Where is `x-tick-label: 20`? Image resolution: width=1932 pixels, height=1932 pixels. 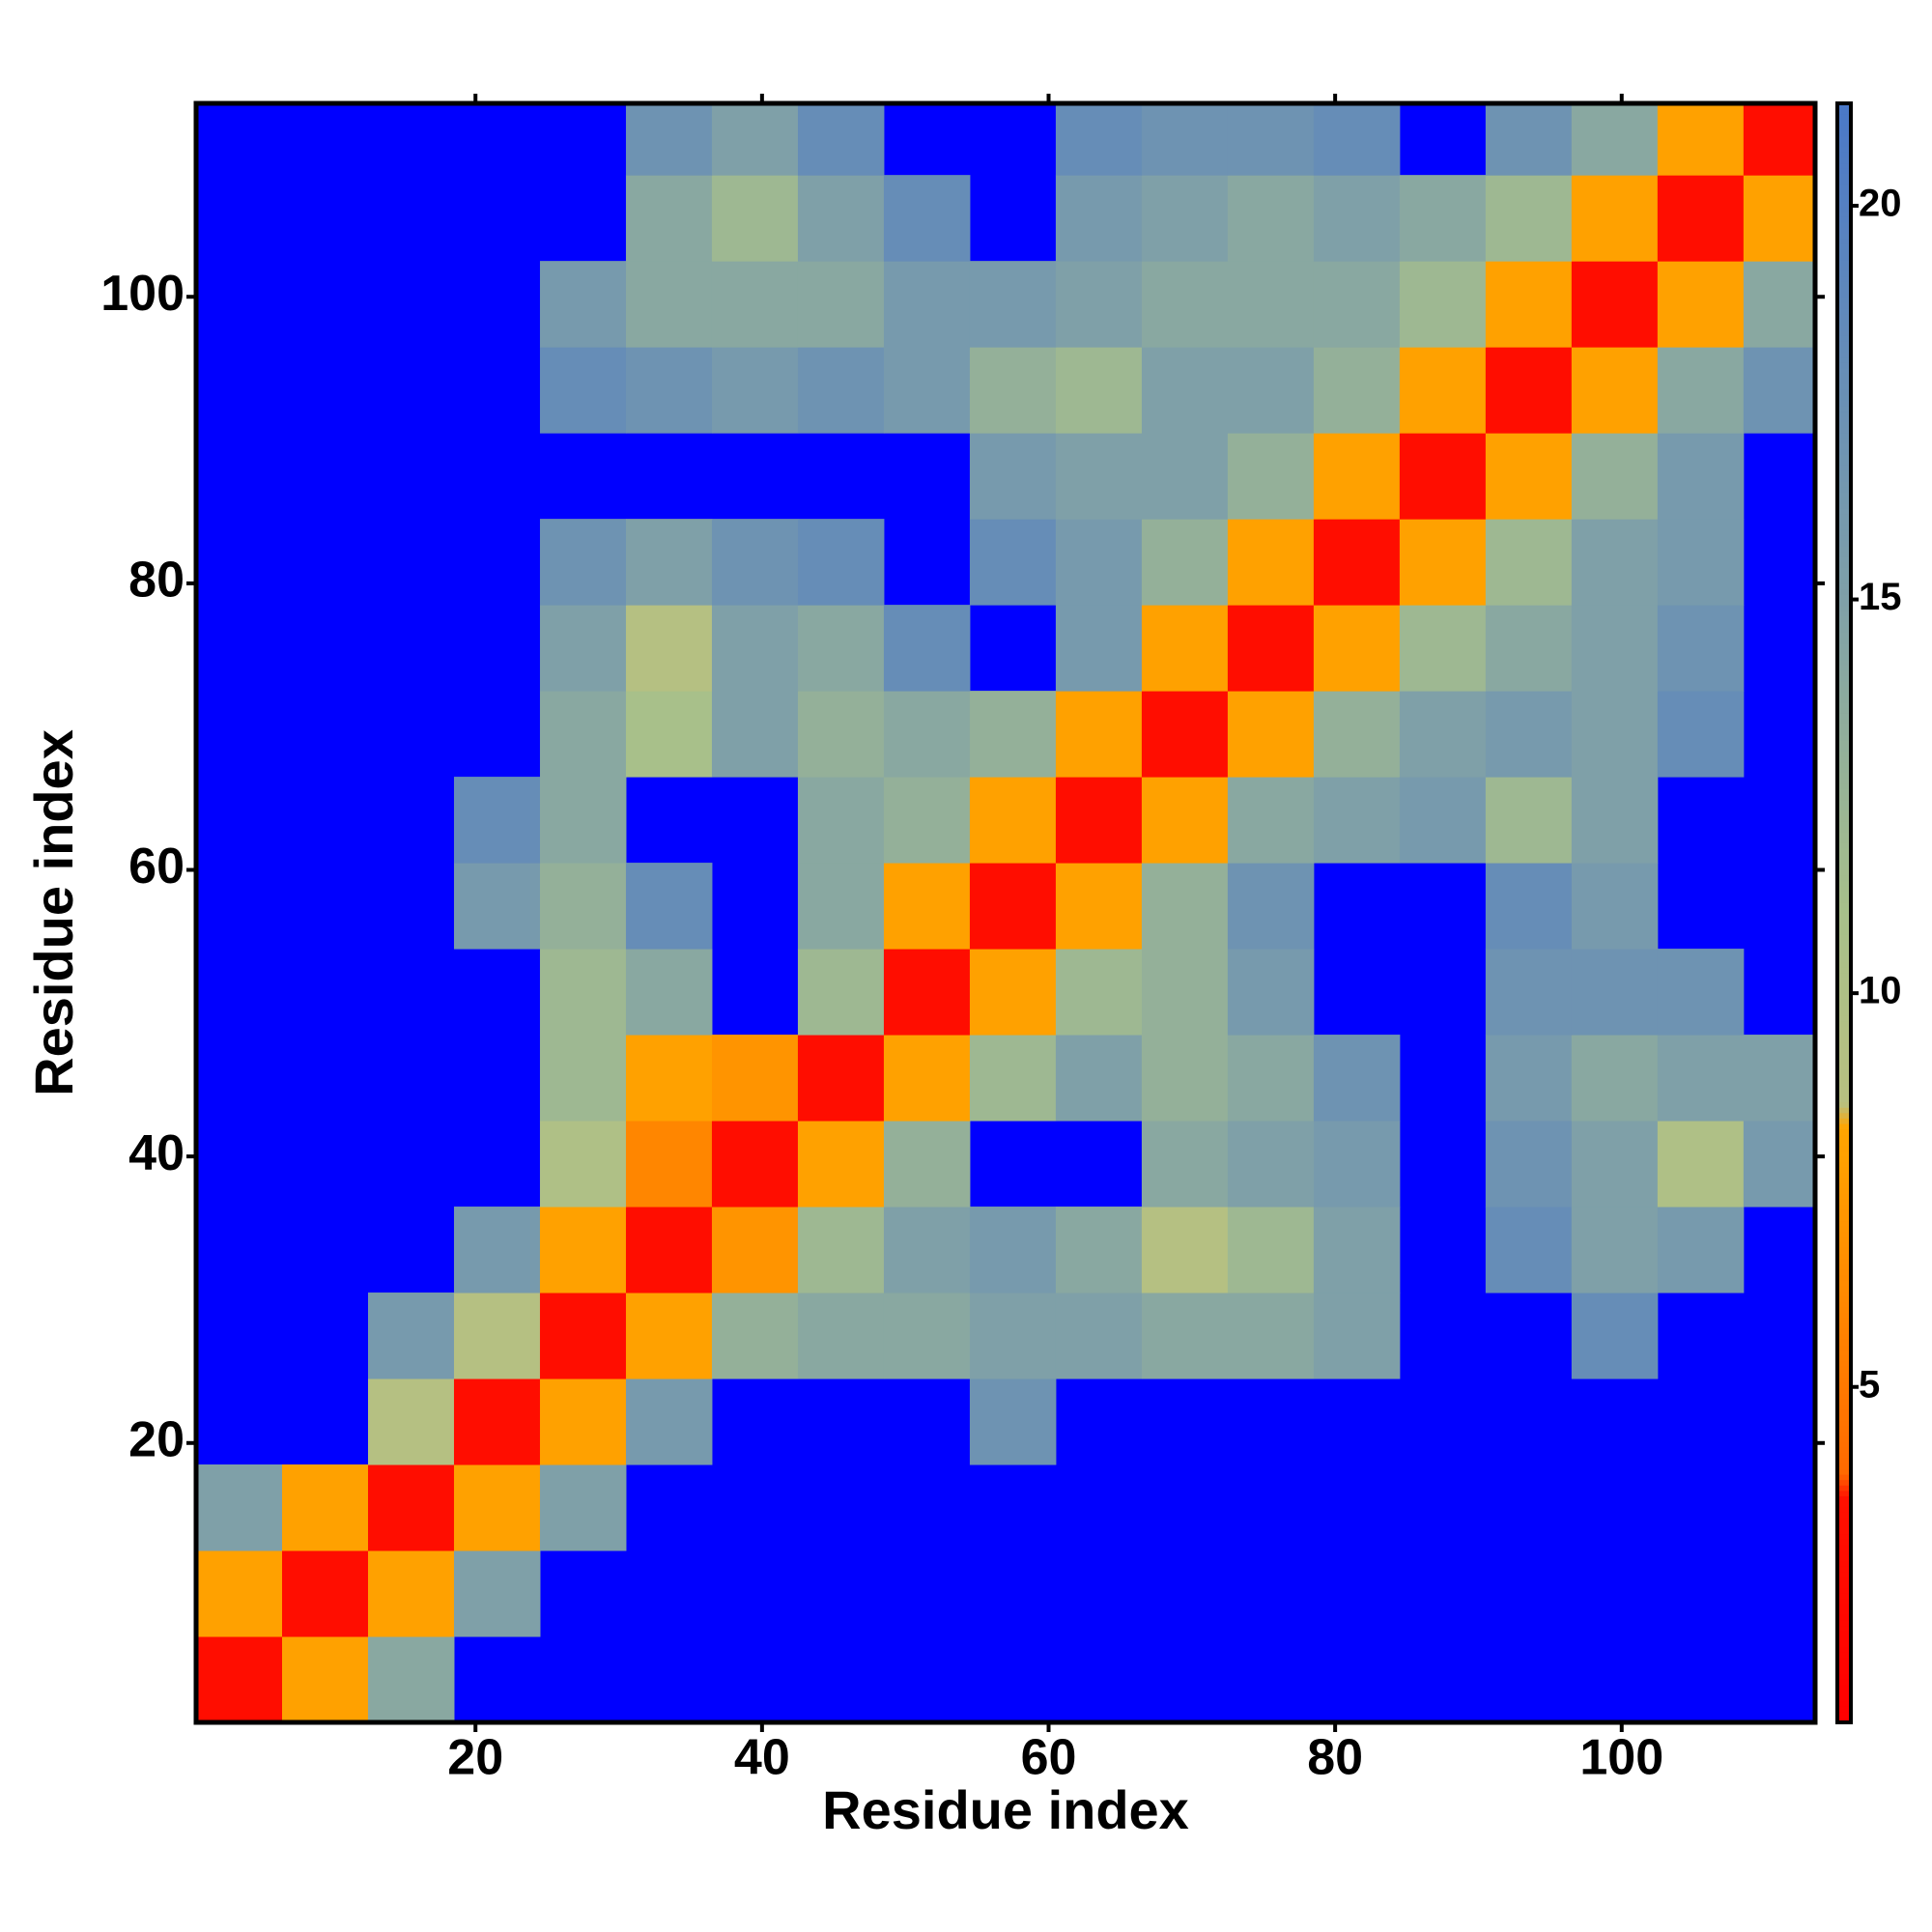
x-tick-label: 20 is located at coordinates (475, 1758).